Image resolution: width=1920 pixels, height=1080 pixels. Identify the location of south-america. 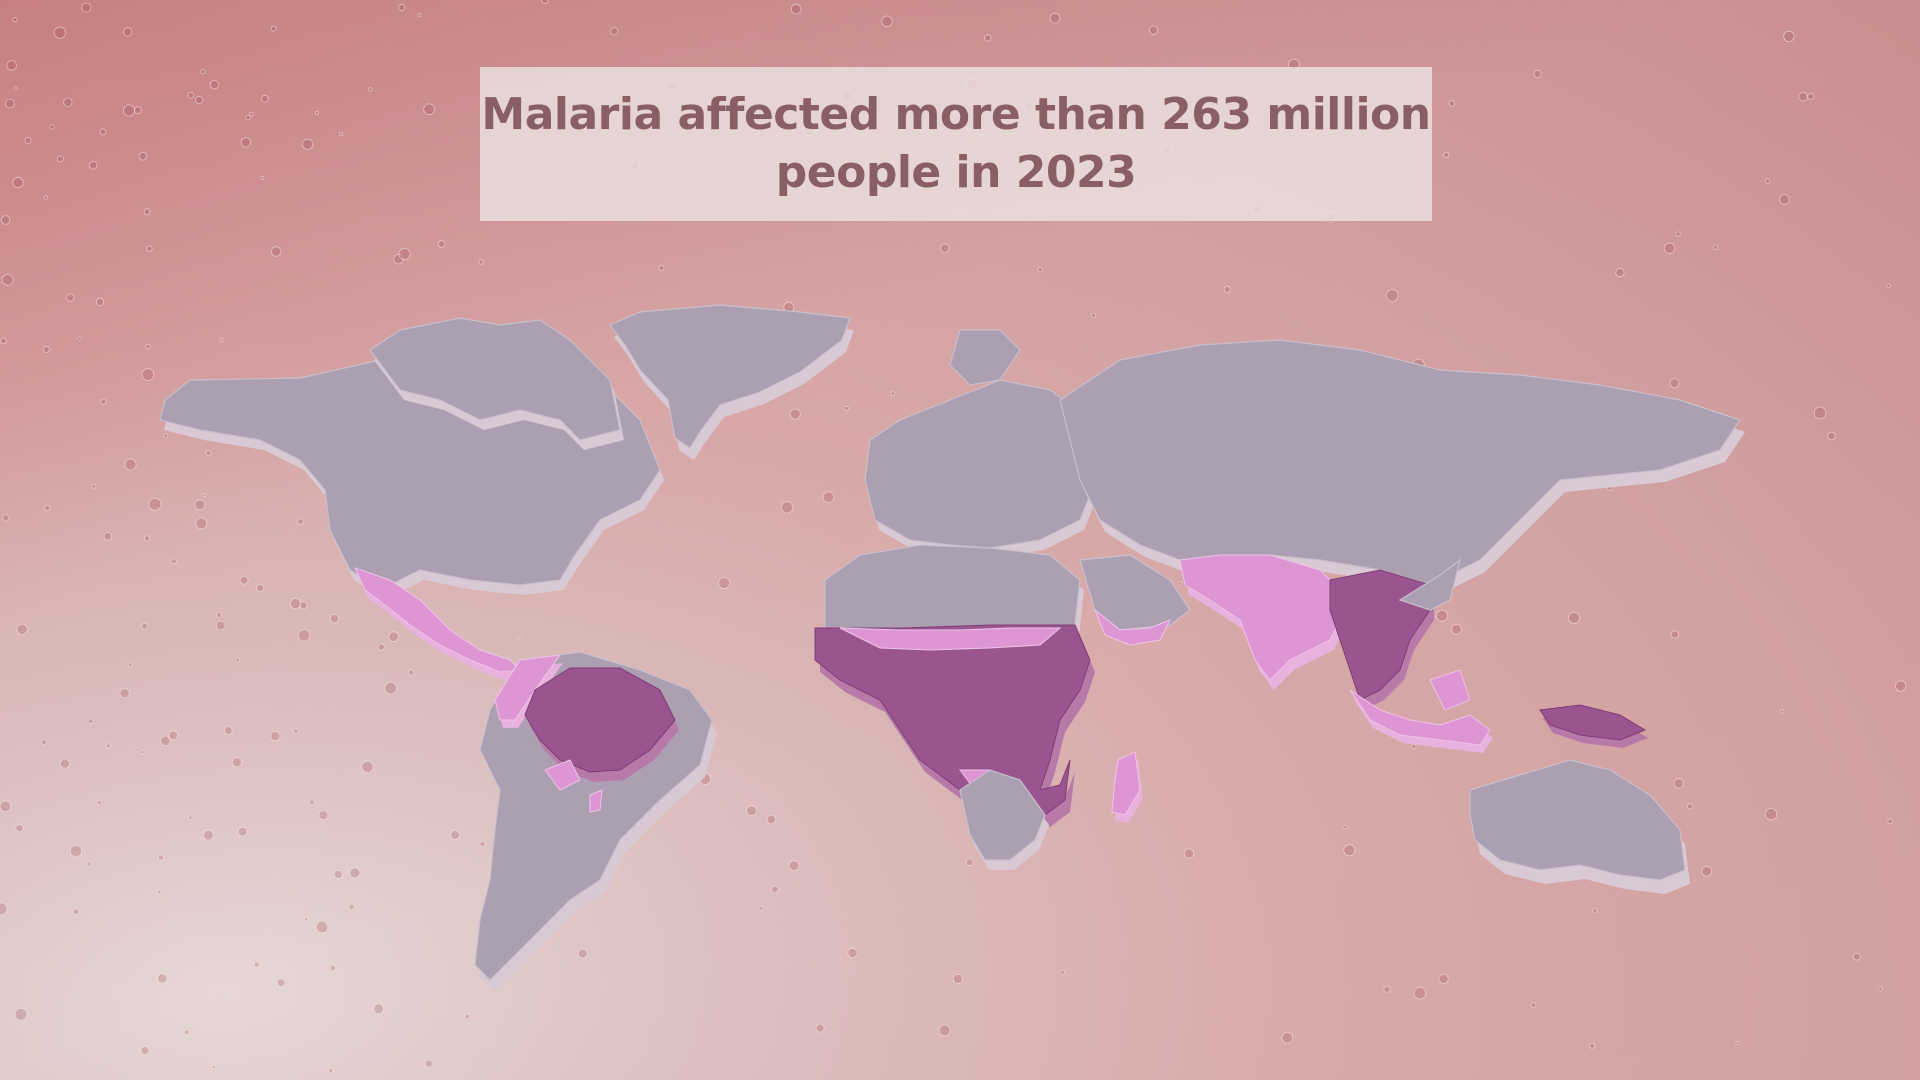
(595, 821).